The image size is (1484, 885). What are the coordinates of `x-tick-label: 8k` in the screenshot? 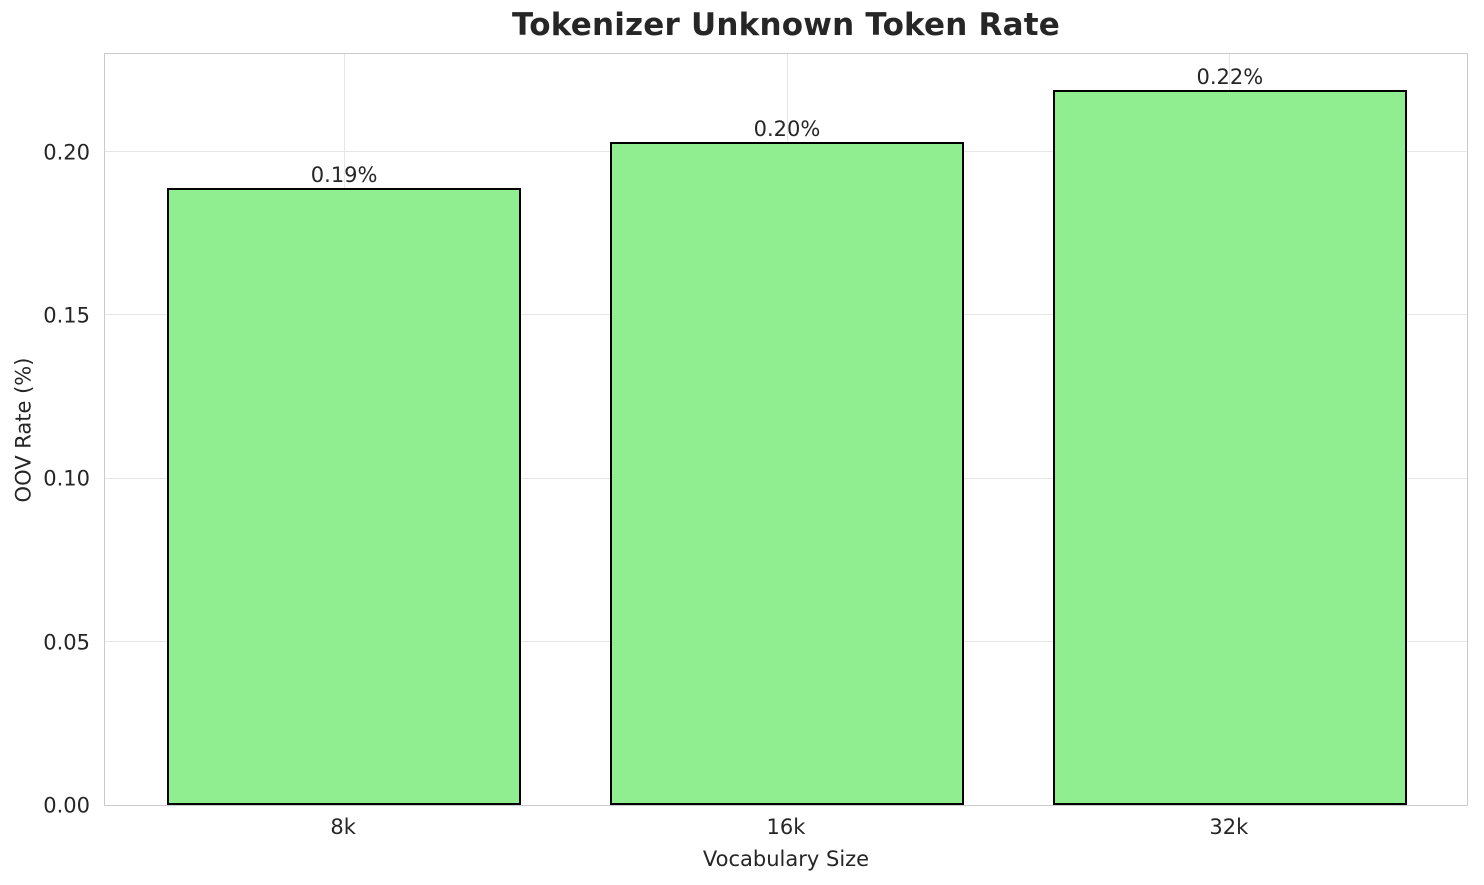 It's located at (343, 827).